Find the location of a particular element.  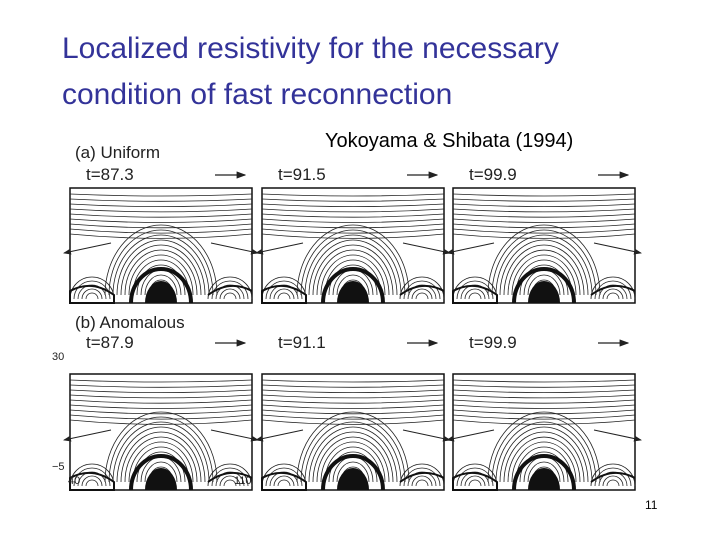

panel-row-label: (a) Uniform is located at coordinates (117, 152).